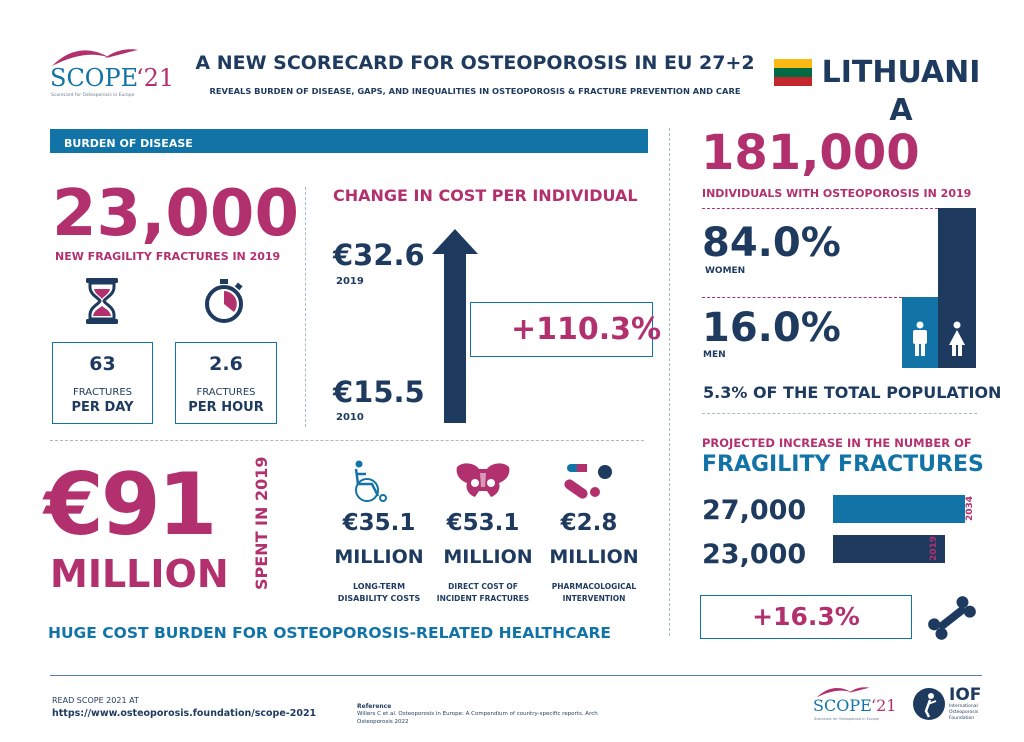 This screenshot has width=1024, height=742. I want to click on iof-figure-icon, so click(929, 704).